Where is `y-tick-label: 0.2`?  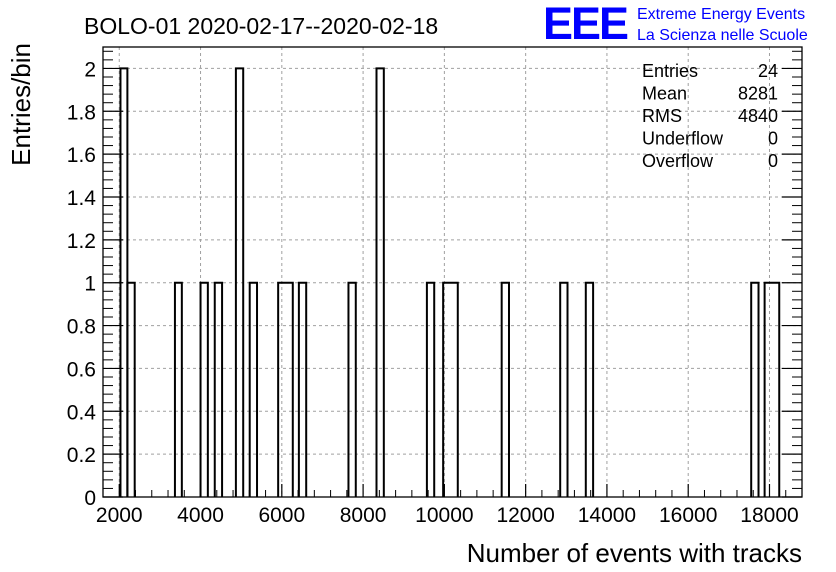
y-tick-label: 0.2 is located at coordinates (81, 455).